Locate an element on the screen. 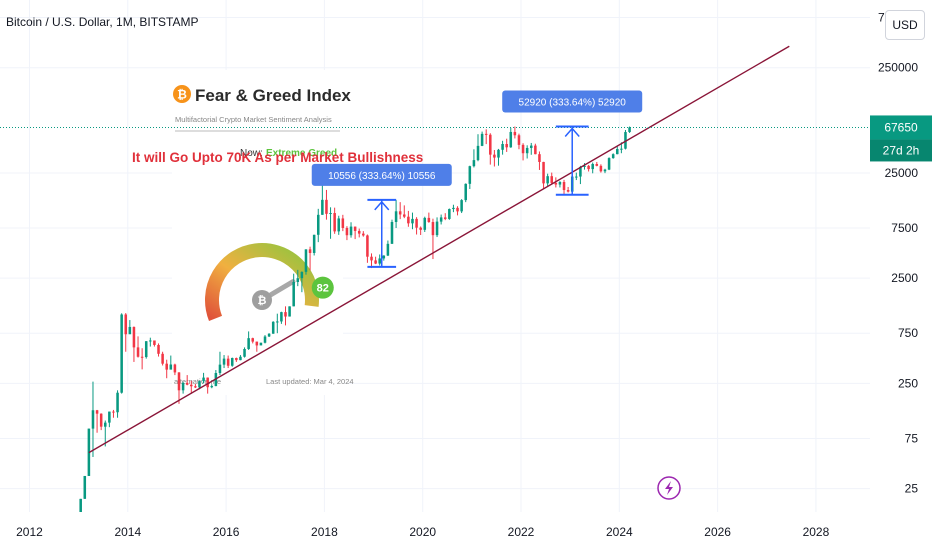 The width and height of the screenshot is (932, 555). gauge-hub is located at coordinates (262, 300).